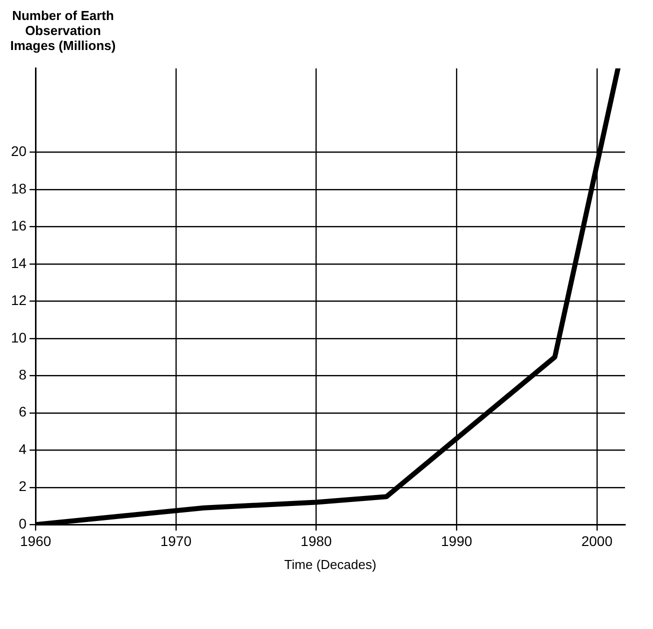 The height and width of the screenshot is (629, 653). I want to click on y-tick-label: 20, so click(18, 151).